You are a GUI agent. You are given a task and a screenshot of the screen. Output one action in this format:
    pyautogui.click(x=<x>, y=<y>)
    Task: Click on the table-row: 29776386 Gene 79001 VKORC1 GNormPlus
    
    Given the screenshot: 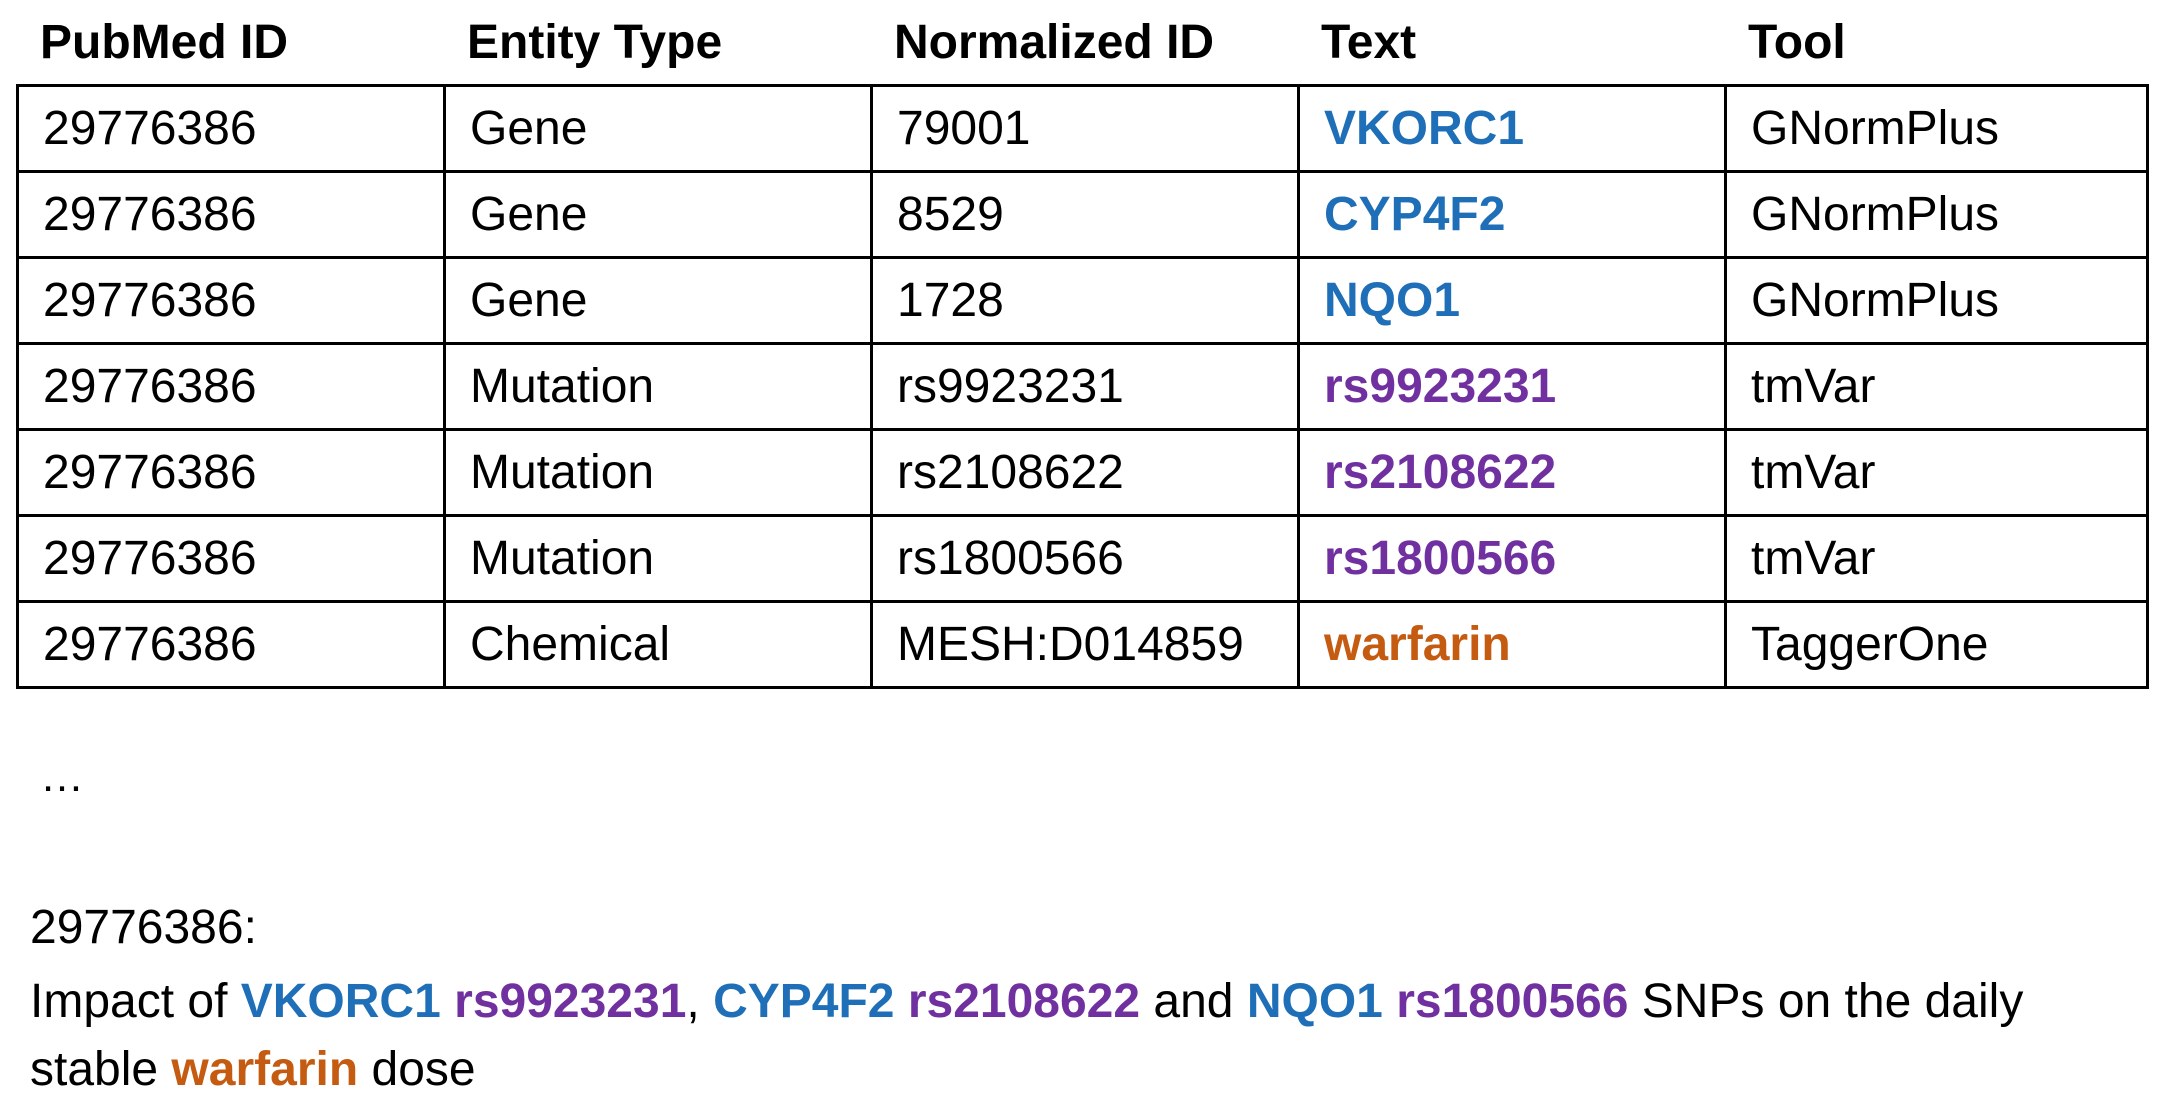 What is the action you would take?
    pyautogui.click(x=1082, y=128)
    